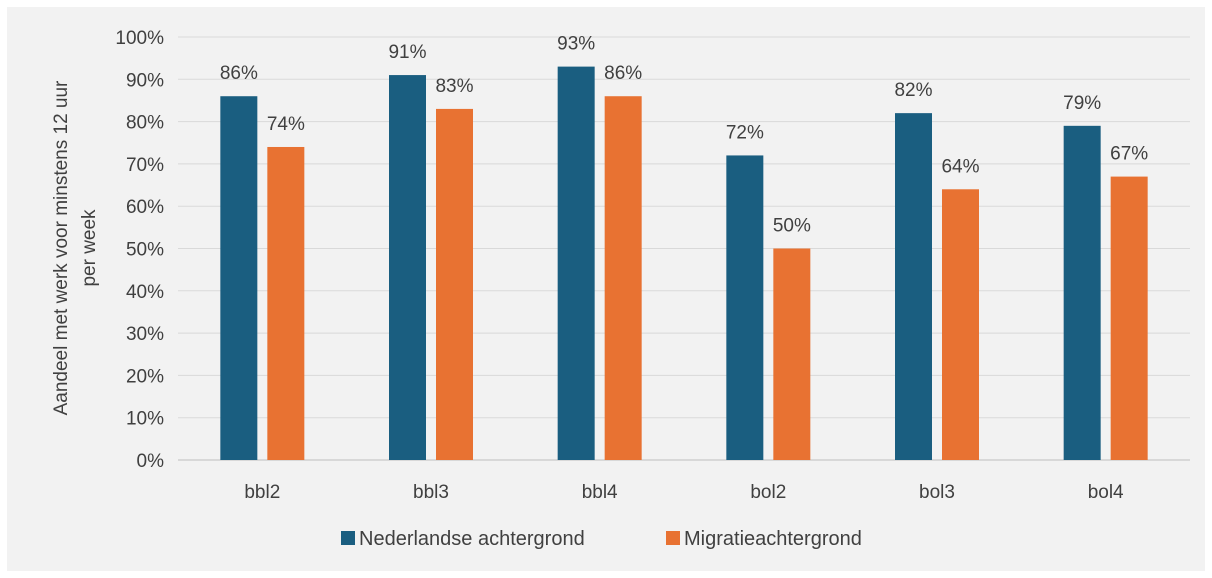 This screenshot has height=578, width=1212. What do you see at coordinates (61, 247) in the screenshot?
I see `y-axis-label-line: Aandeel met werk voor minstens 12 uur` at bounding box center [61, 247].